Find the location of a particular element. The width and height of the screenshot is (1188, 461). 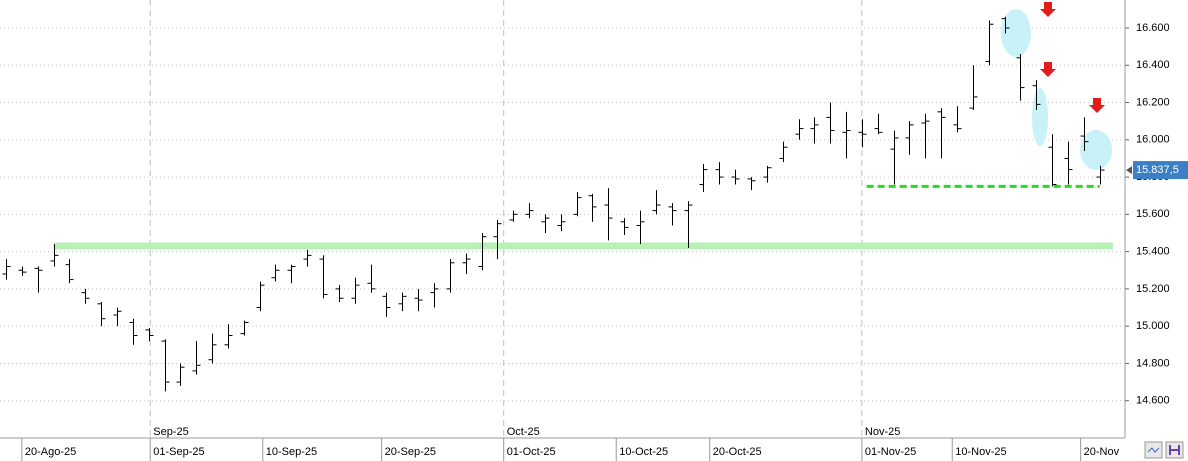

y-tick-label: 16.200 is located at coordinates (1153, 102).